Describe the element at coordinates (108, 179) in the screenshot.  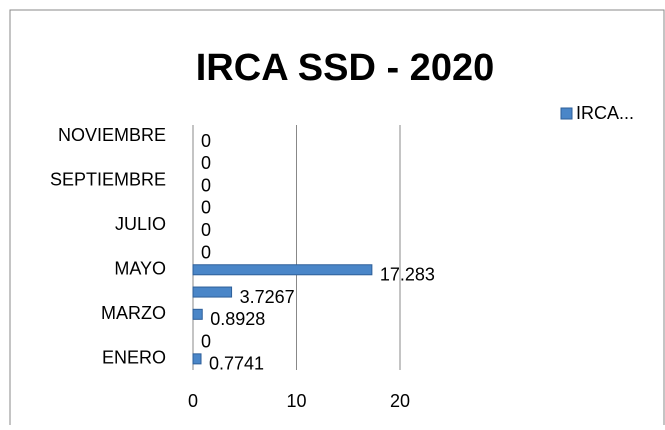
I see `y-tick-label: SEPTIEMBRE` at that location.